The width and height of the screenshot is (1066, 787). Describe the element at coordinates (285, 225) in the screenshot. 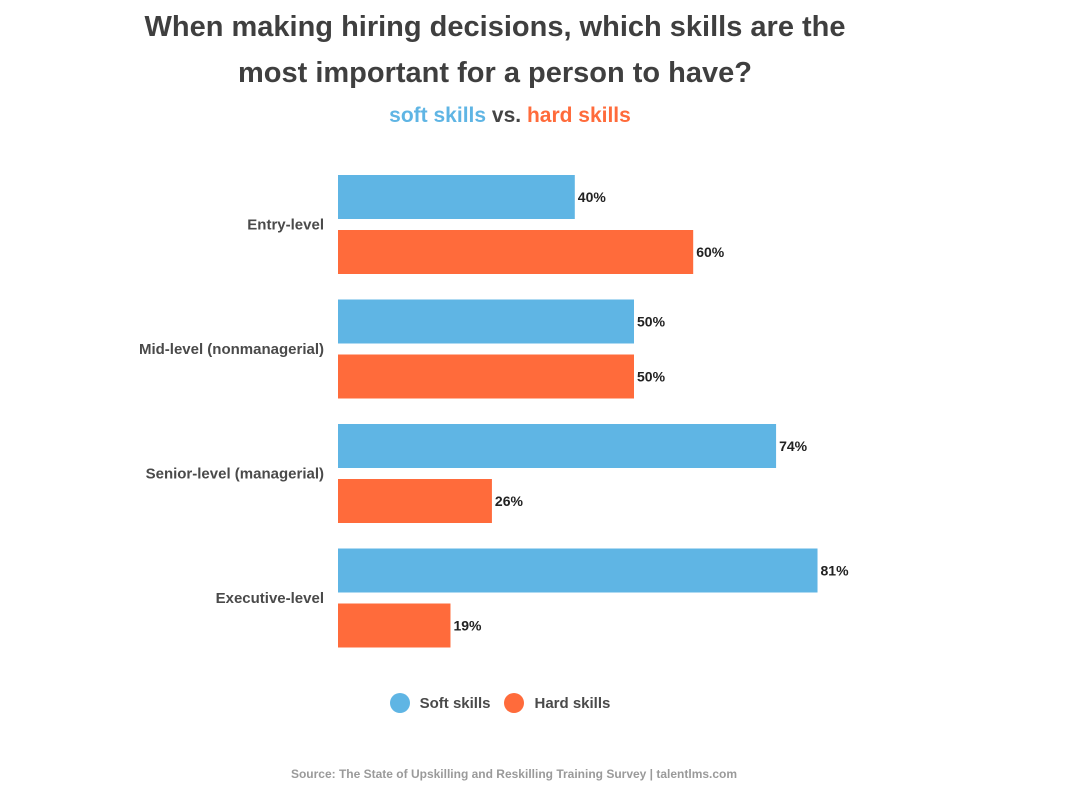

I see `category-label: Entry-level` at that location.